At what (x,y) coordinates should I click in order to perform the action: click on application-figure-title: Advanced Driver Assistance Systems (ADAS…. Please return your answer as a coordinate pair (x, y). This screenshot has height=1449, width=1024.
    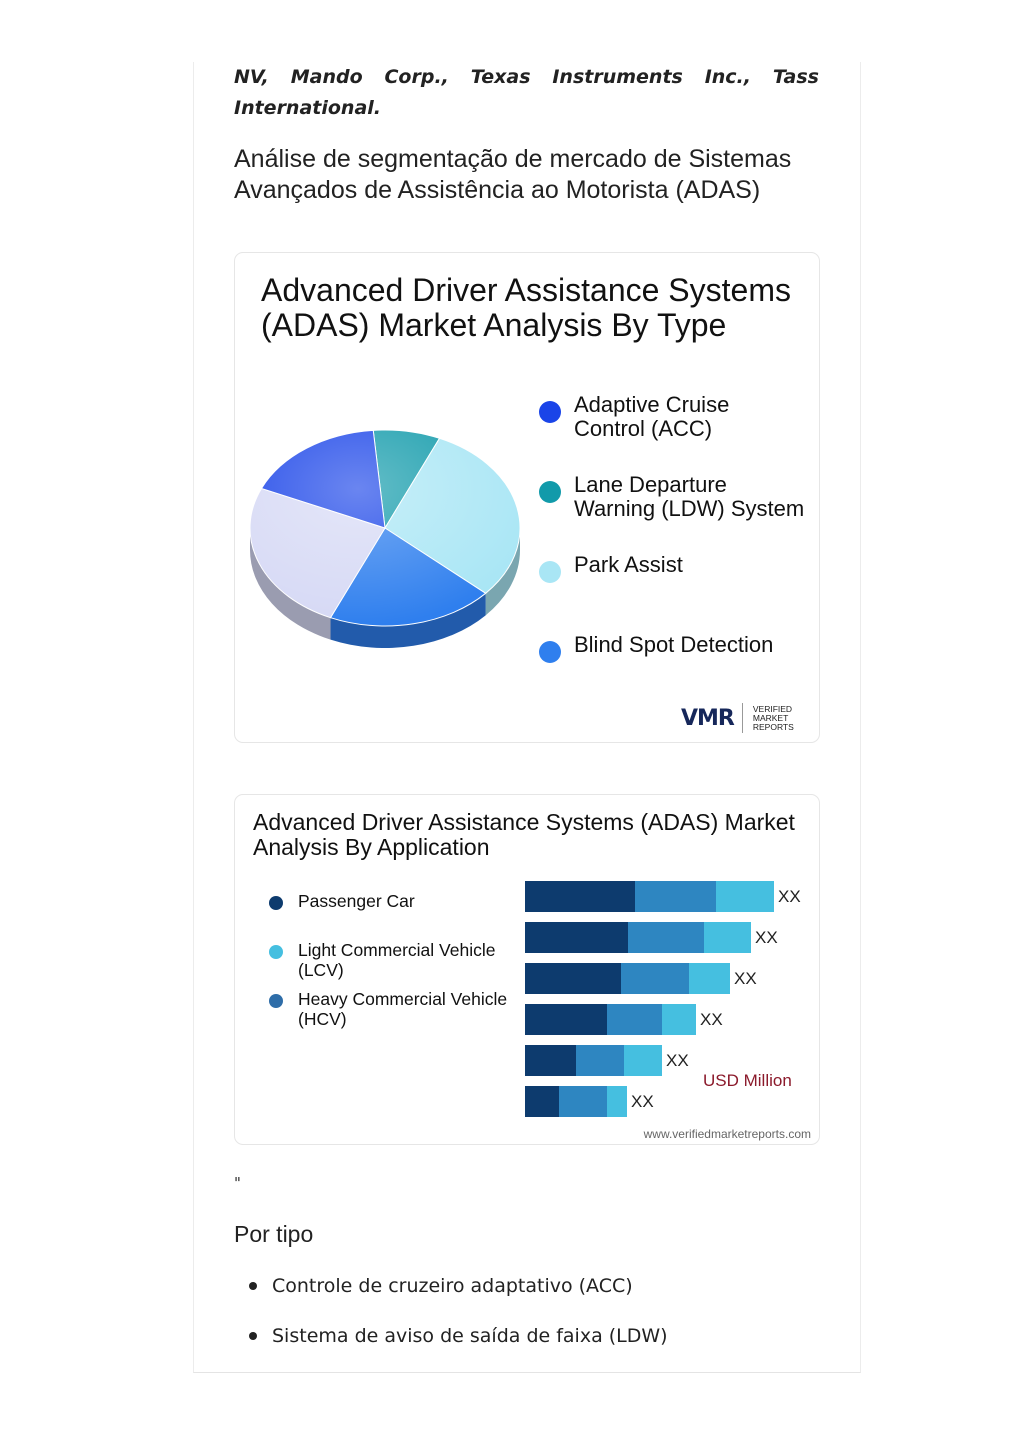
    Looking at the image, I should click on (524, 834).